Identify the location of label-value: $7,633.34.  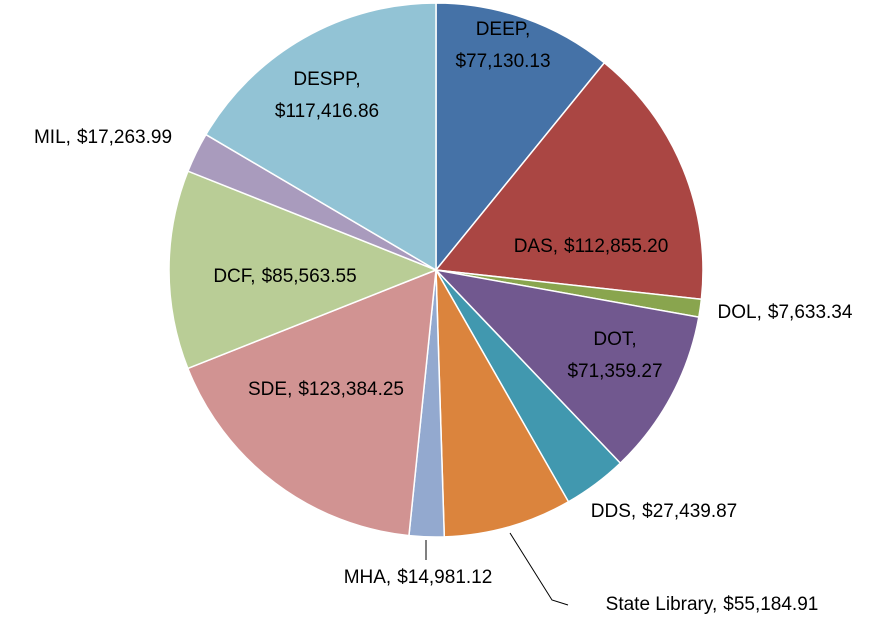
(810, 312).